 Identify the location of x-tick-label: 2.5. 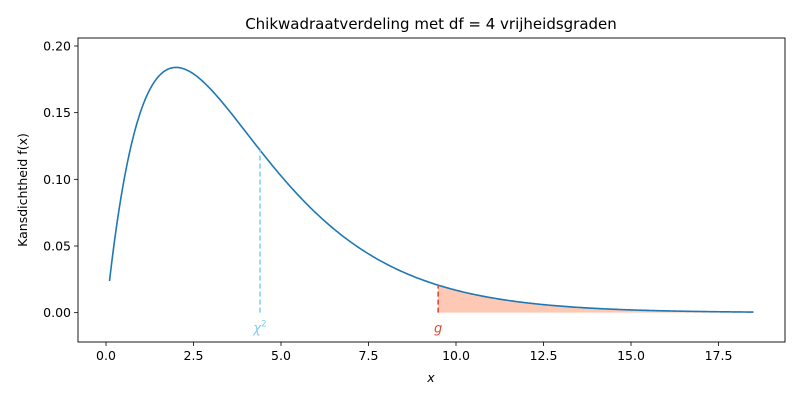
(194, 355).